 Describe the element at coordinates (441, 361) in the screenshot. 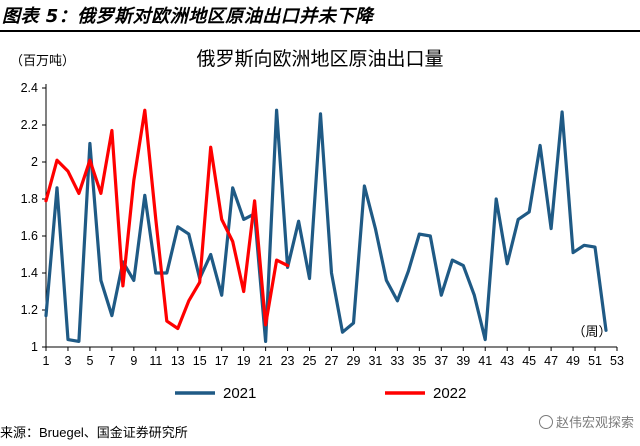

I see `x-tick-label: 37` at that location.